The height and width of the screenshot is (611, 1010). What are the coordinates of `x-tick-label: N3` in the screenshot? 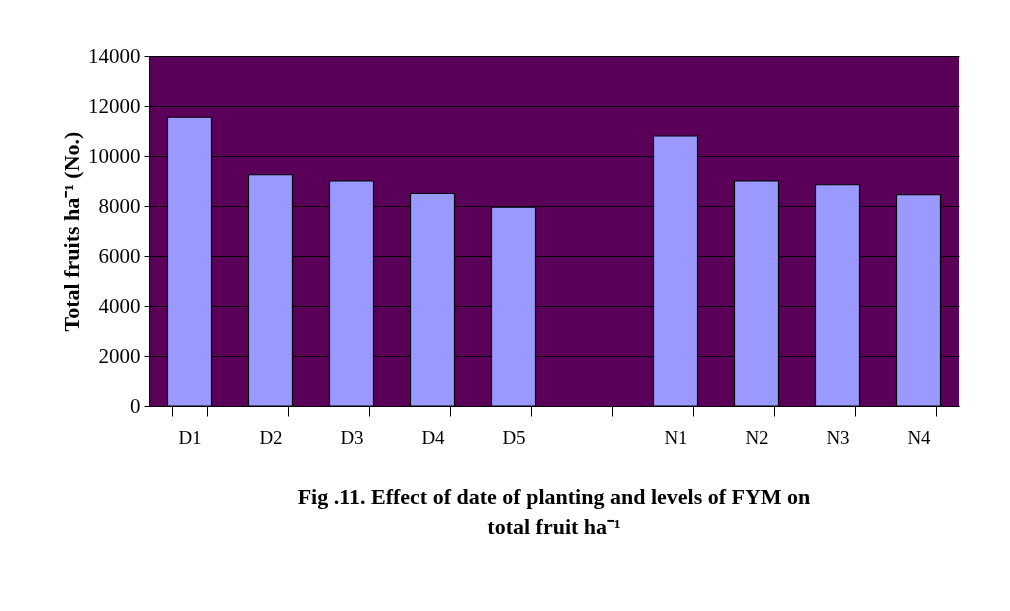 It's located at (838, 437).